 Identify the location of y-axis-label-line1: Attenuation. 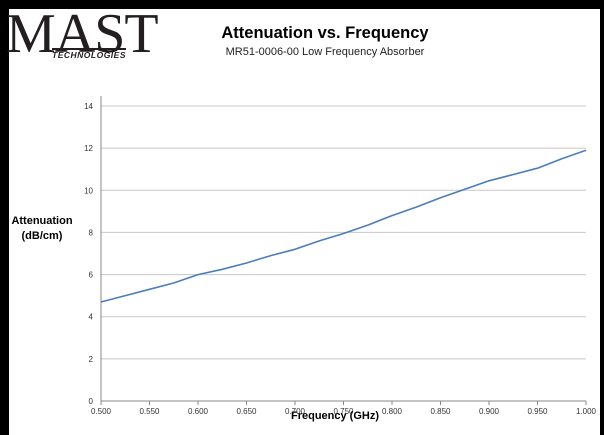
(42, 221).